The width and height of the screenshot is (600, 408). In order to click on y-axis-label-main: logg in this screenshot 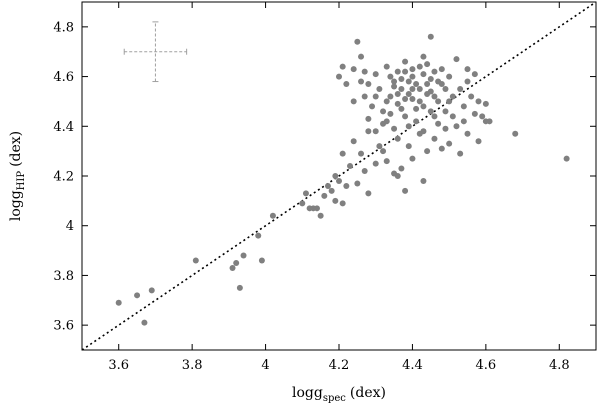, I will do `click(16, 205)`.